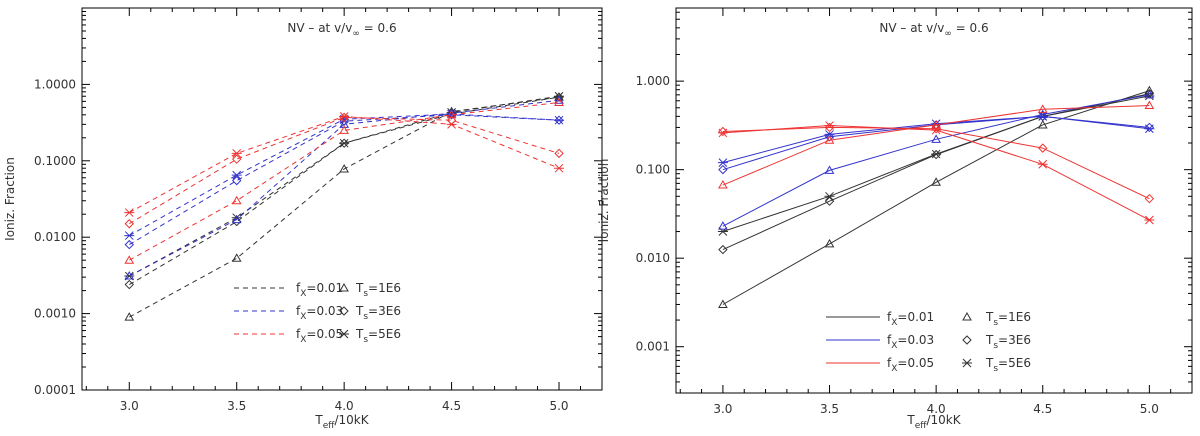  Describe the element at coordinates (653, 347) in the screenshot. I see `y-tick-label: 0.001` at that location.